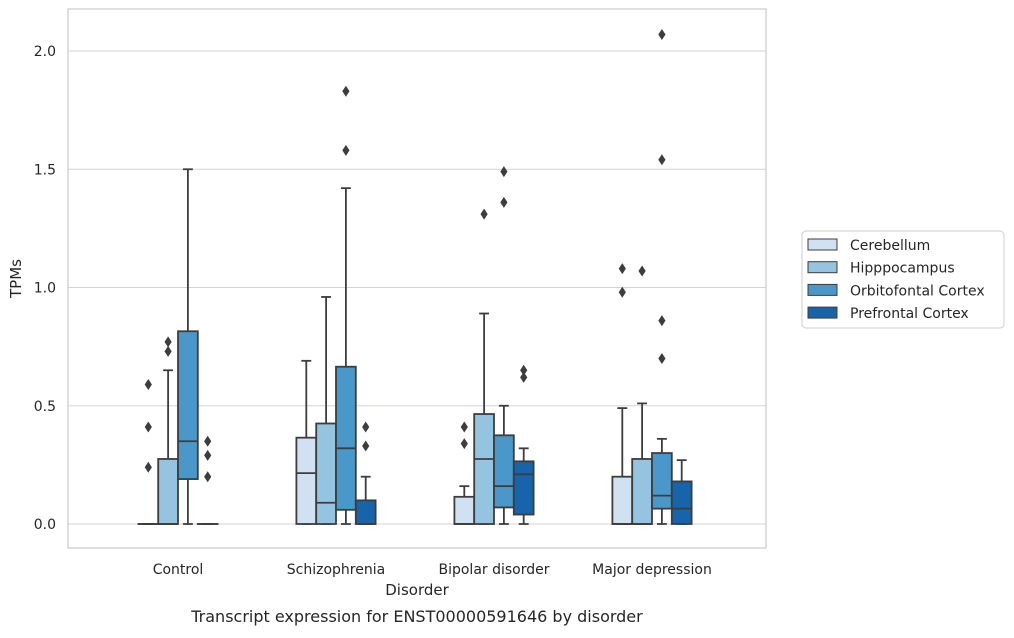  What do you see at coordinates (652, 570) in the screenshot?
I see `x-tick-label: Major depression` at bounding box center [652, 570].